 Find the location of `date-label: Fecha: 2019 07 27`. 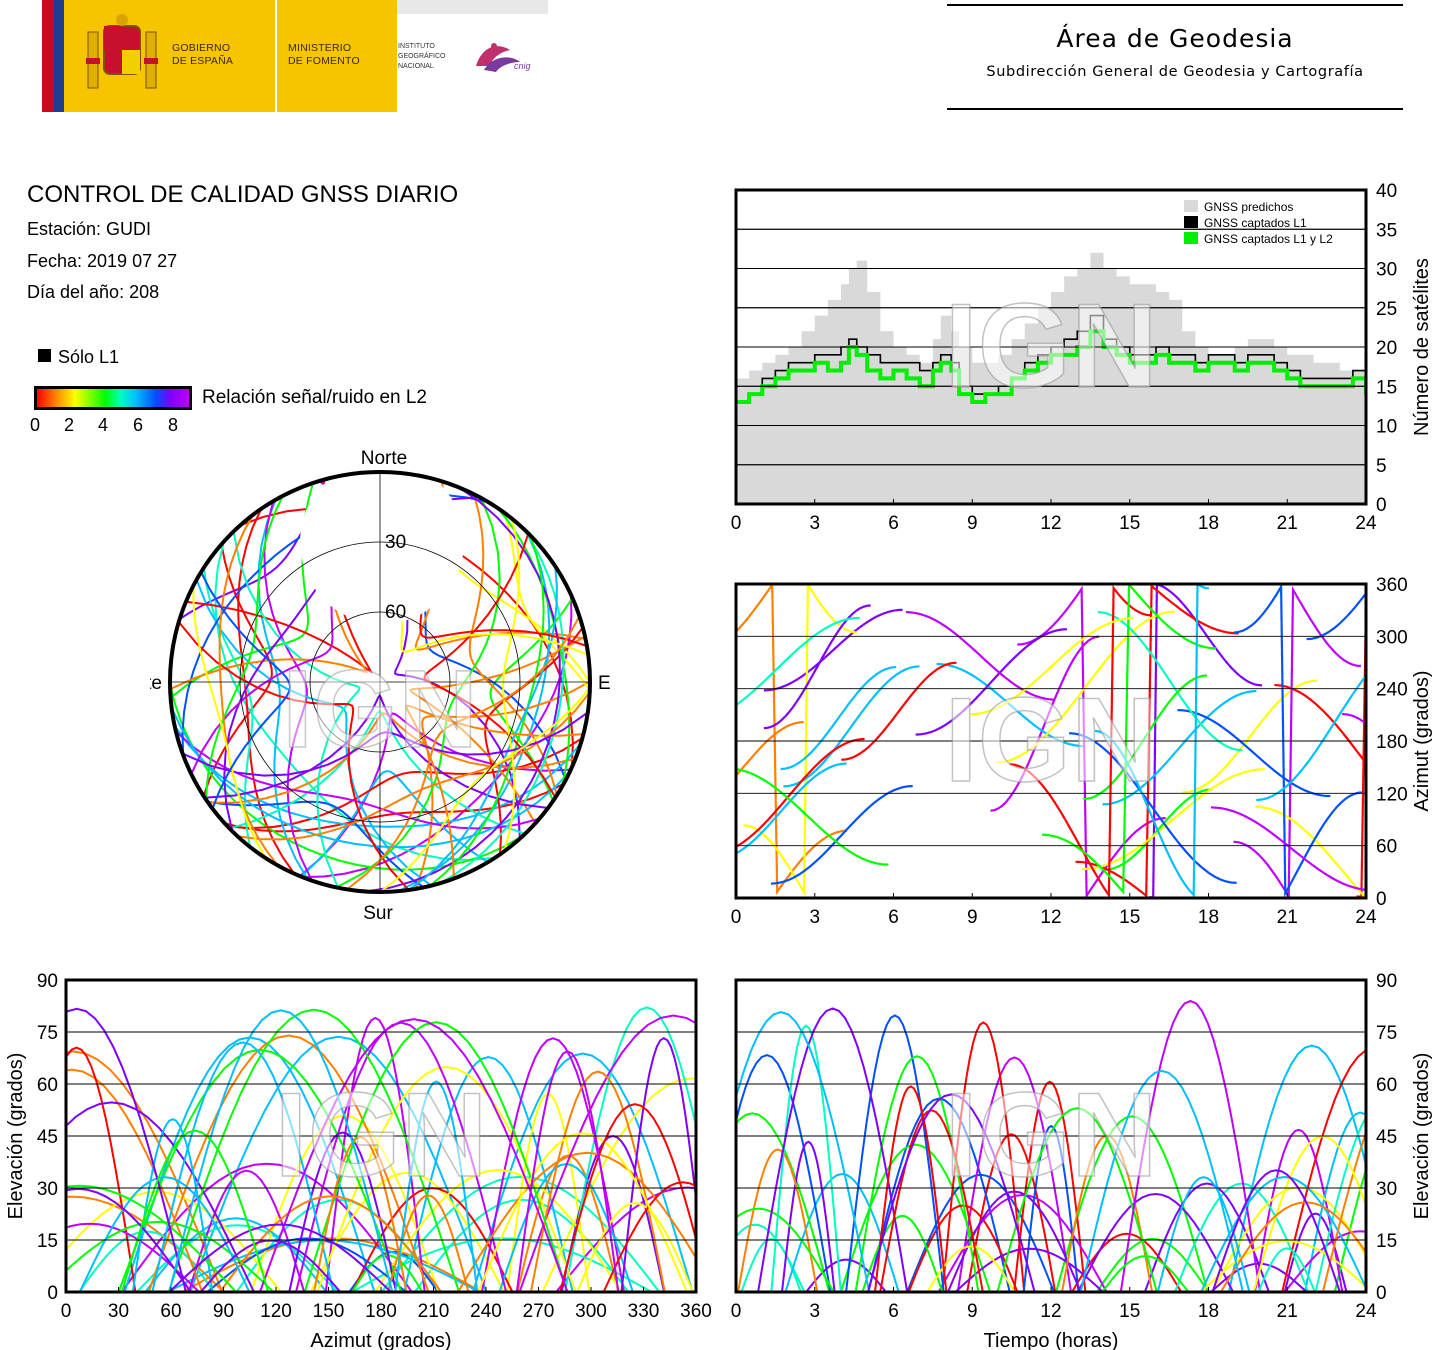

date-label: Fecha: 2019 07 27 is located at coordinates (102, 261).